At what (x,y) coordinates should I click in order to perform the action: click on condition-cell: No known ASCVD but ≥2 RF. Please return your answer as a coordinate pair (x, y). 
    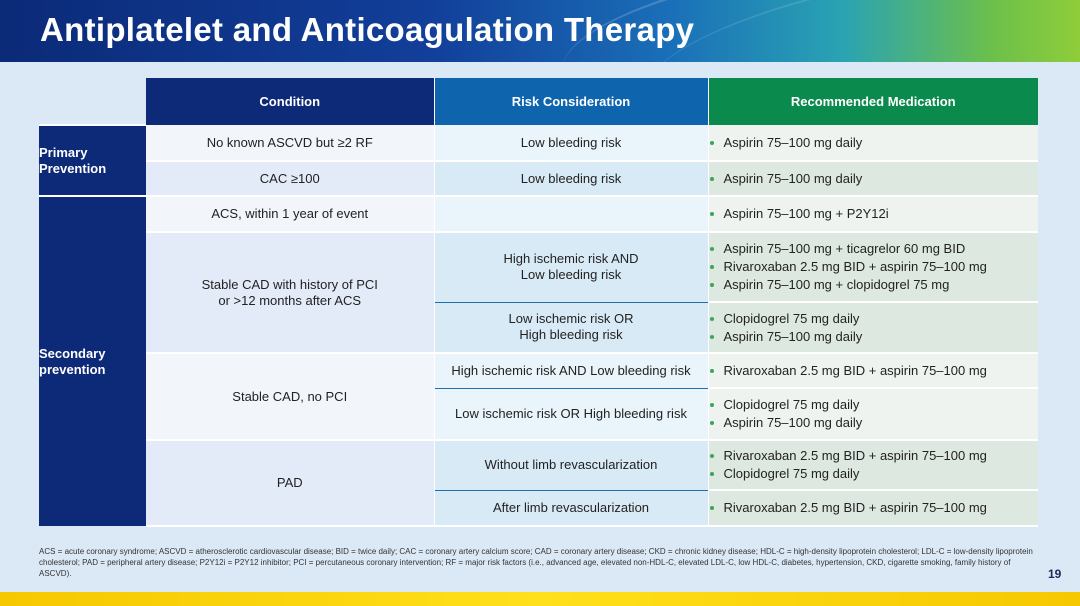
    Looking at the image, I should click on (290, 143).